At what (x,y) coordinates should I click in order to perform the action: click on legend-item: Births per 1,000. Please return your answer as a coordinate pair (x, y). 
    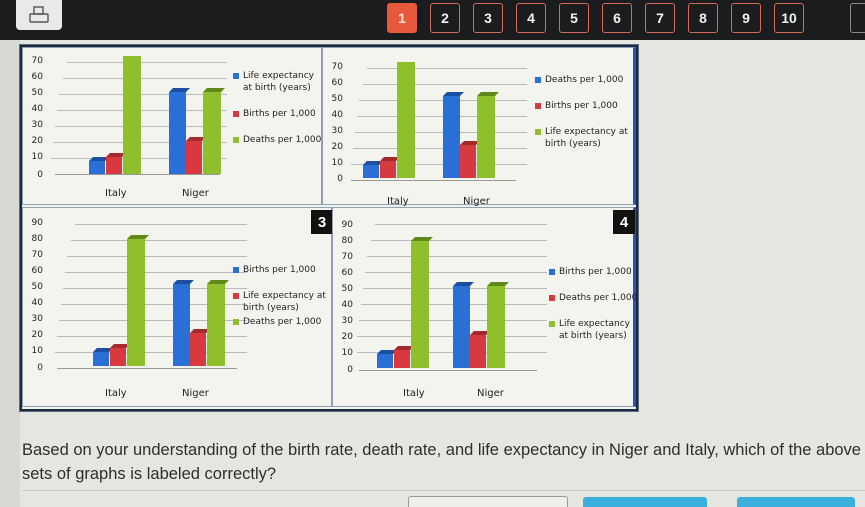
    Looking at the image, I should click on (278, 114).